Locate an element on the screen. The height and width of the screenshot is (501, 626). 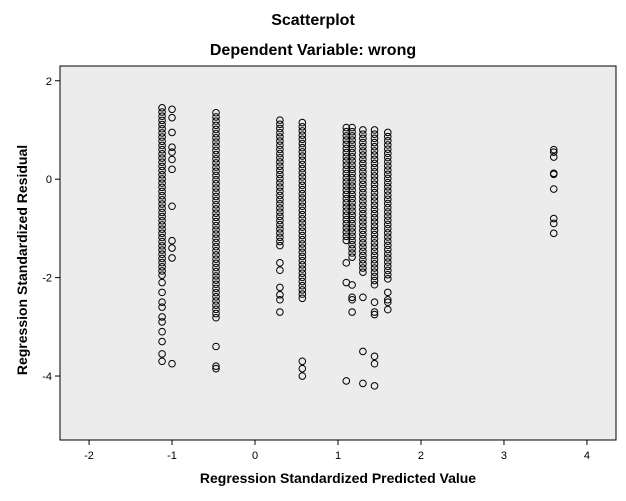
y-tick-label: -4 is located at coordinates (47, 377).